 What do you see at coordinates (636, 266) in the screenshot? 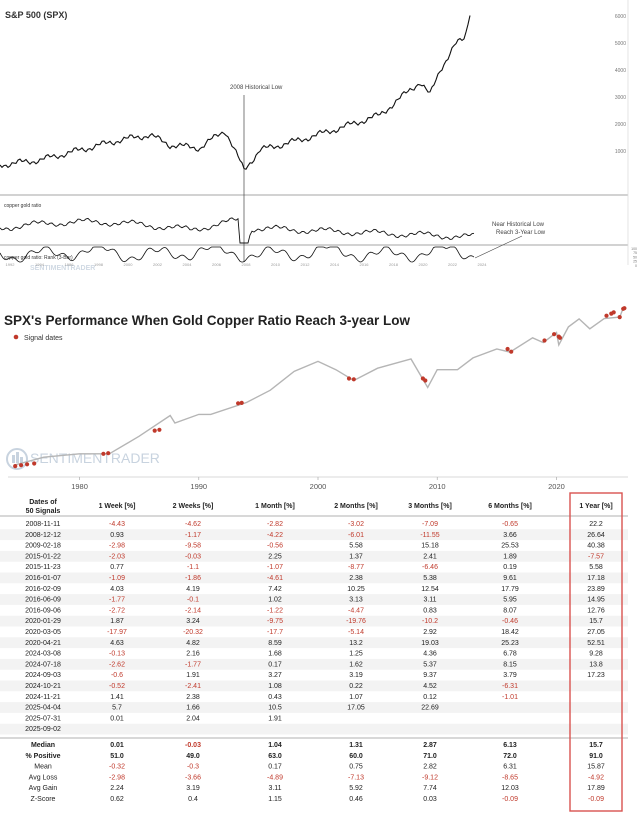
I see `rank-axis-tick: 0` at bounding box center [636, 266].